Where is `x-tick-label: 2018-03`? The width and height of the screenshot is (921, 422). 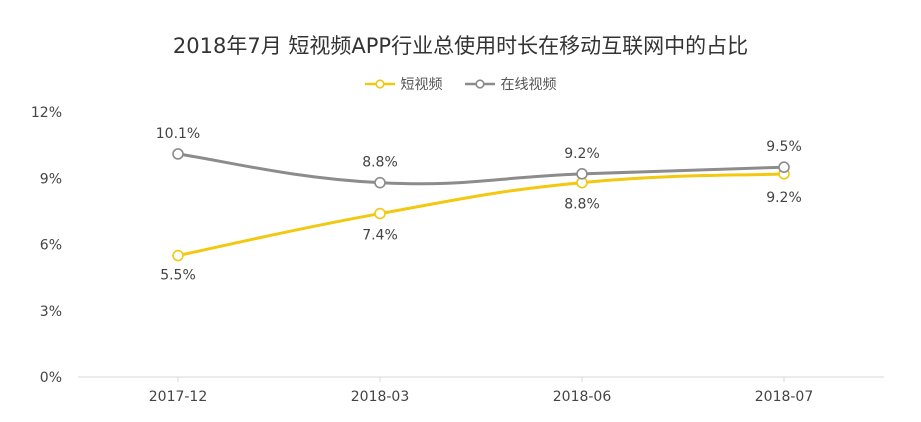
x-tick-label: 2018-03 is located at coordinates (380, 397).